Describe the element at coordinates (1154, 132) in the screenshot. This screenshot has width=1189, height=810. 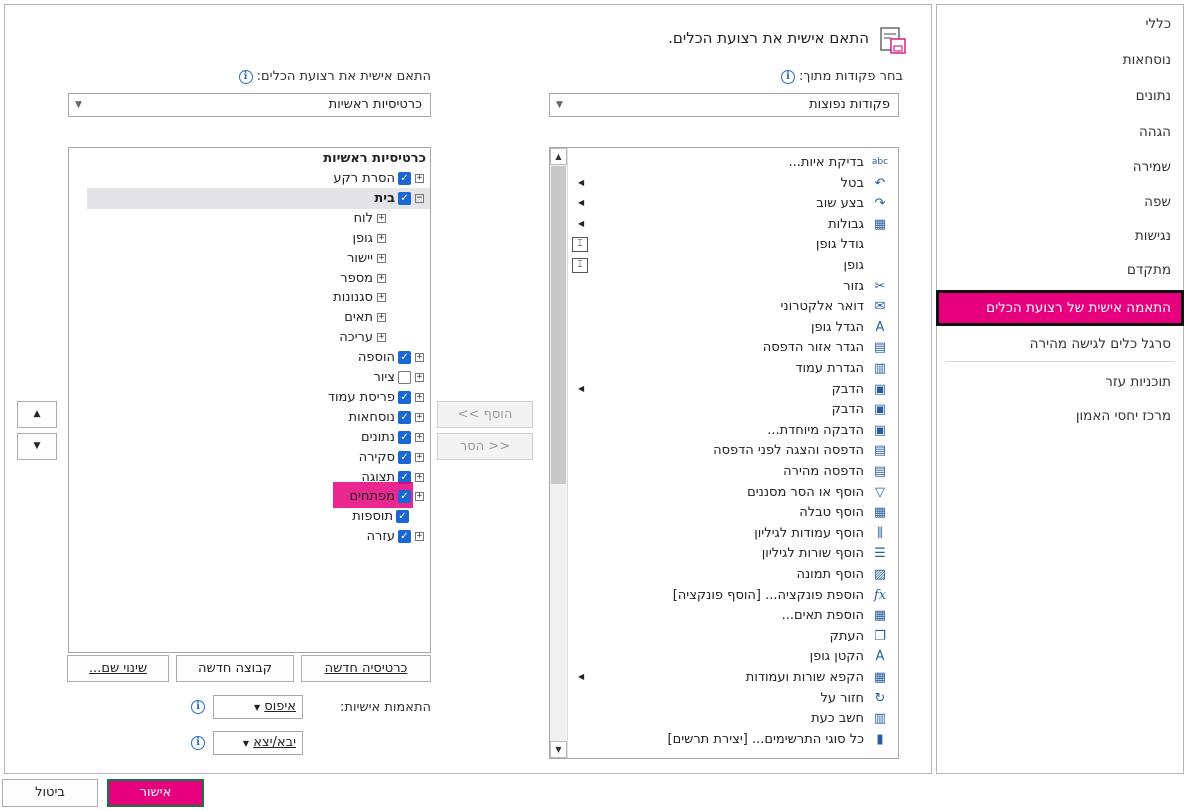
I see `sidebar-item-3: הגהה` at that location.